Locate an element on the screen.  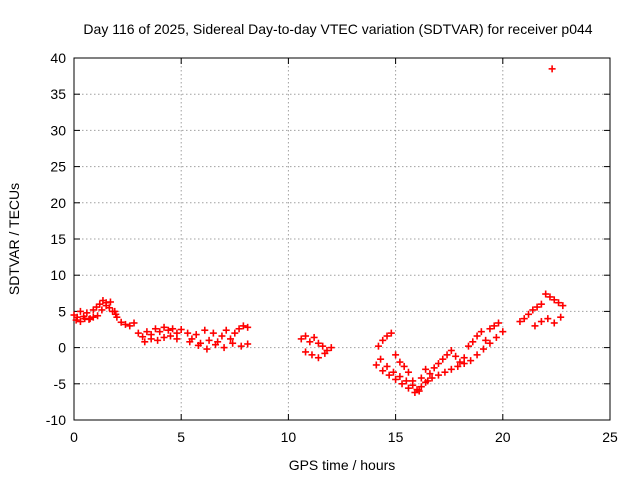
x-tick-labels: 0 5 10 15 20 25 is located at coordinates (344, 437).